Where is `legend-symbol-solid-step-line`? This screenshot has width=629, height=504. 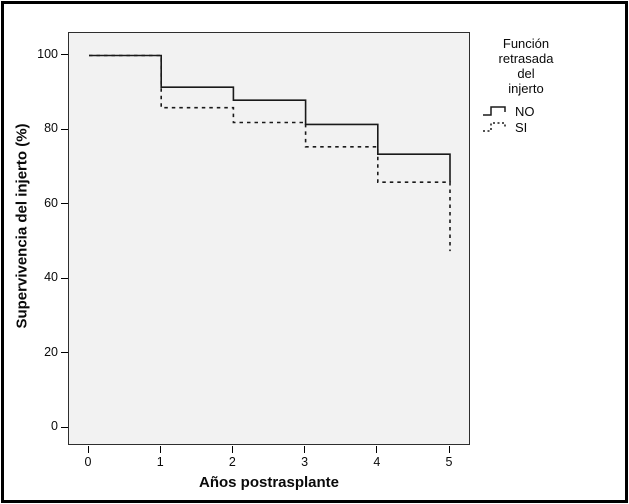 legend-symbol-solid-step-line is located at coordinates (494, 111).